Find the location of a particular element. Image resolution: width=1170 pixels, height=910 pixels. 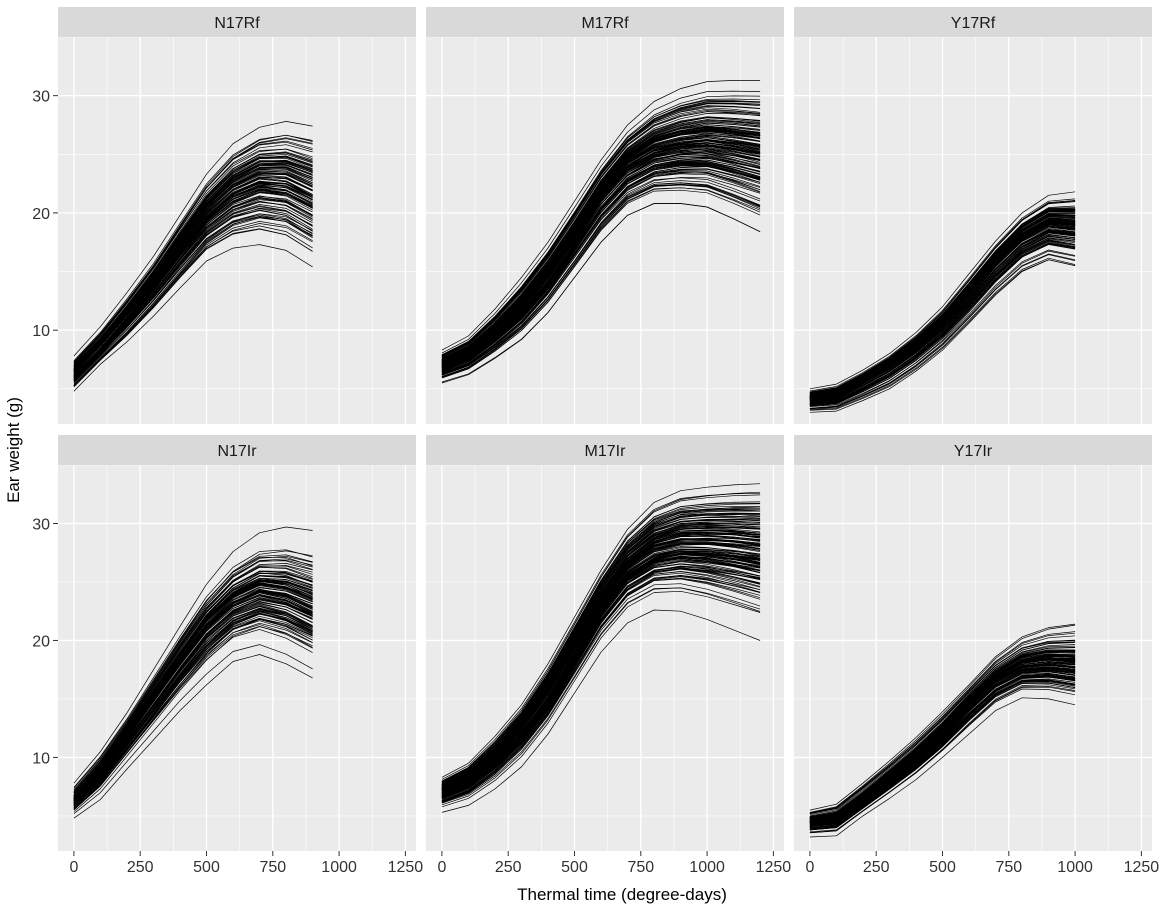

y-tick-label: 30 is located at coordinates (41, 524).